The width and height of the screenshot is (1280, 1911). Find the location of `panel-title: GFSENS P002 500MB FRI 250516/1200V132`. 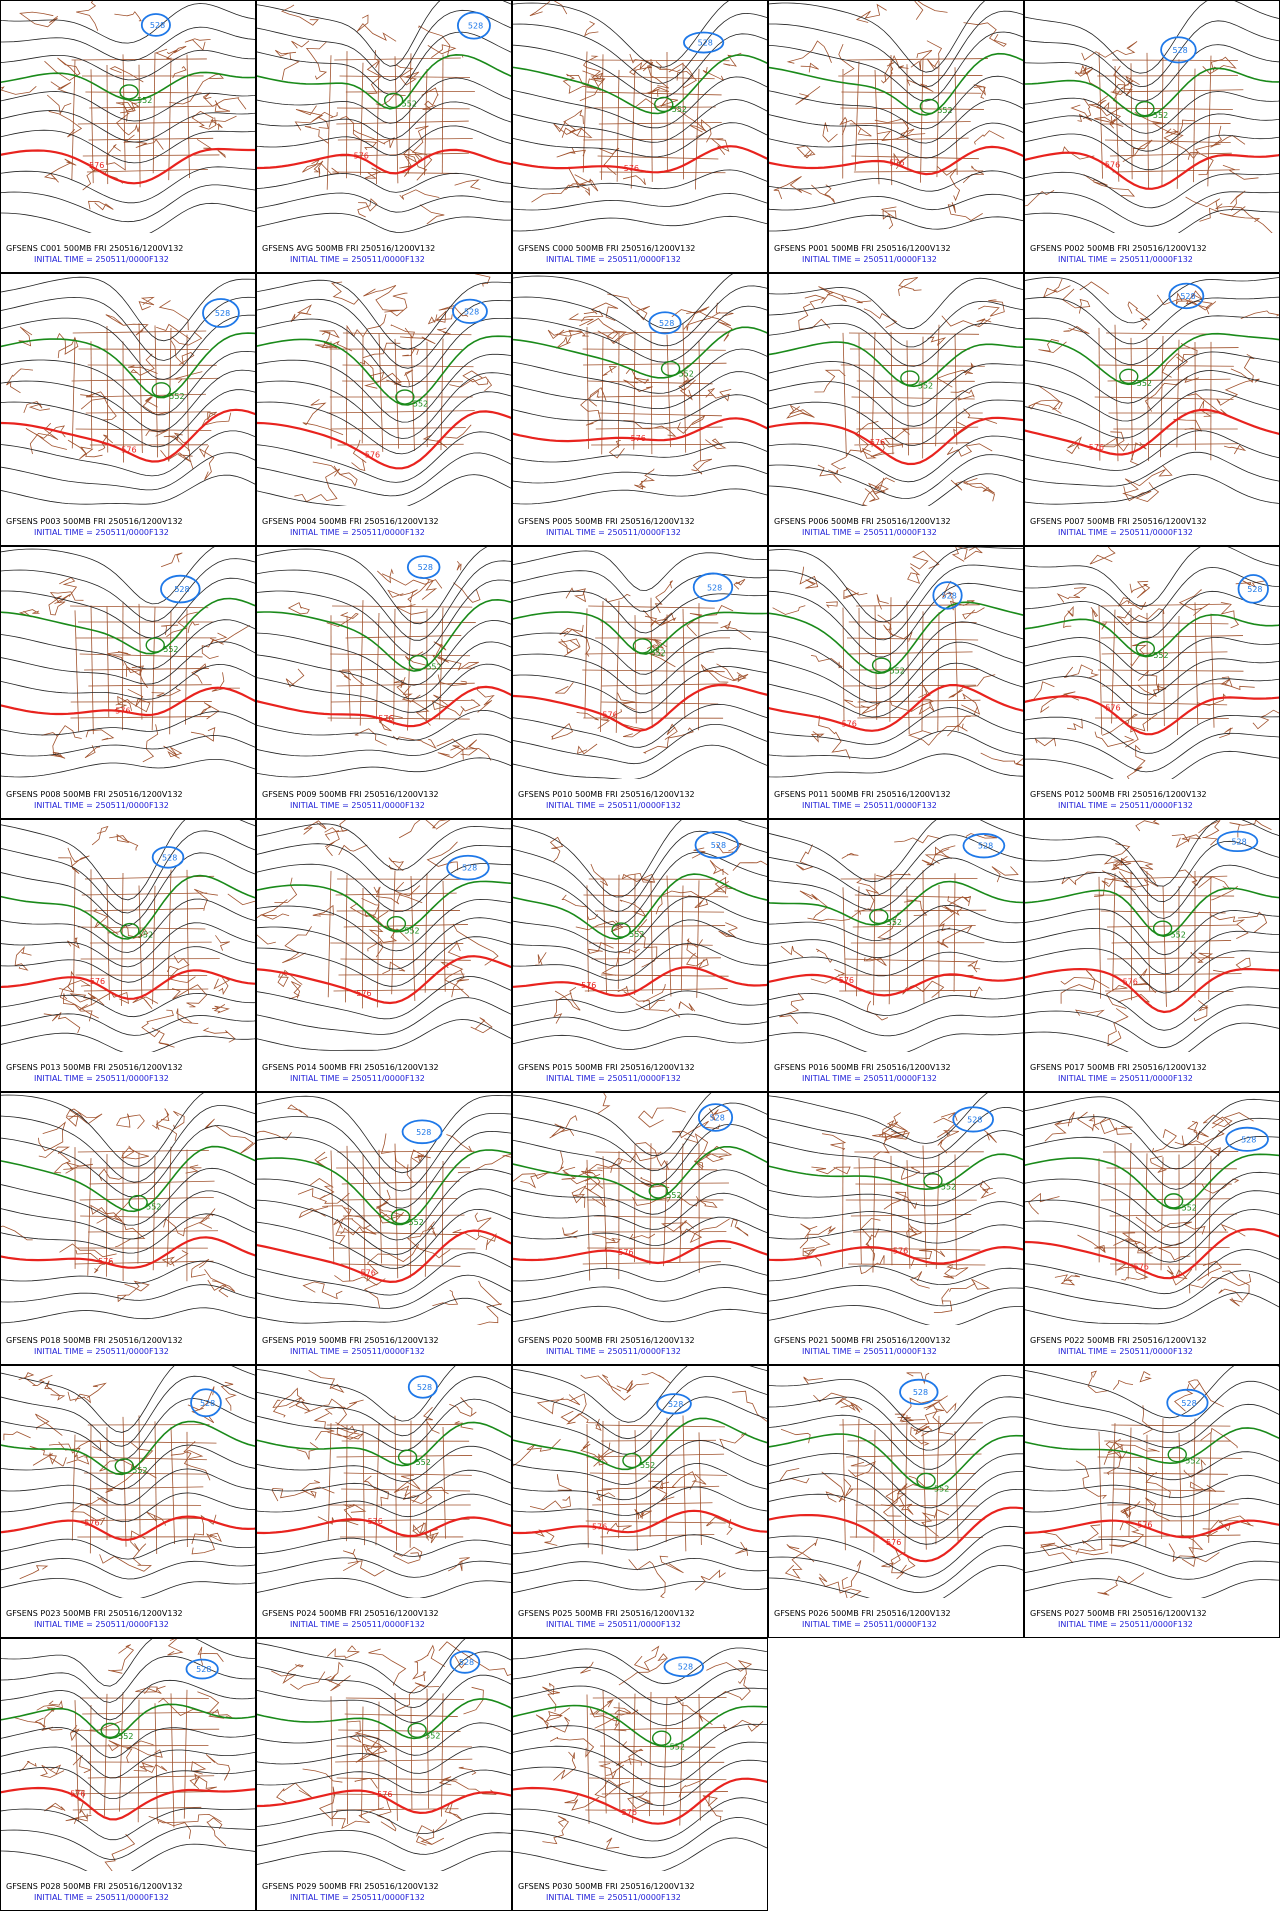

panel-title: GFSENS P002 500MB FRI 250516/1200V132 is located at coordinates (1118, 248).